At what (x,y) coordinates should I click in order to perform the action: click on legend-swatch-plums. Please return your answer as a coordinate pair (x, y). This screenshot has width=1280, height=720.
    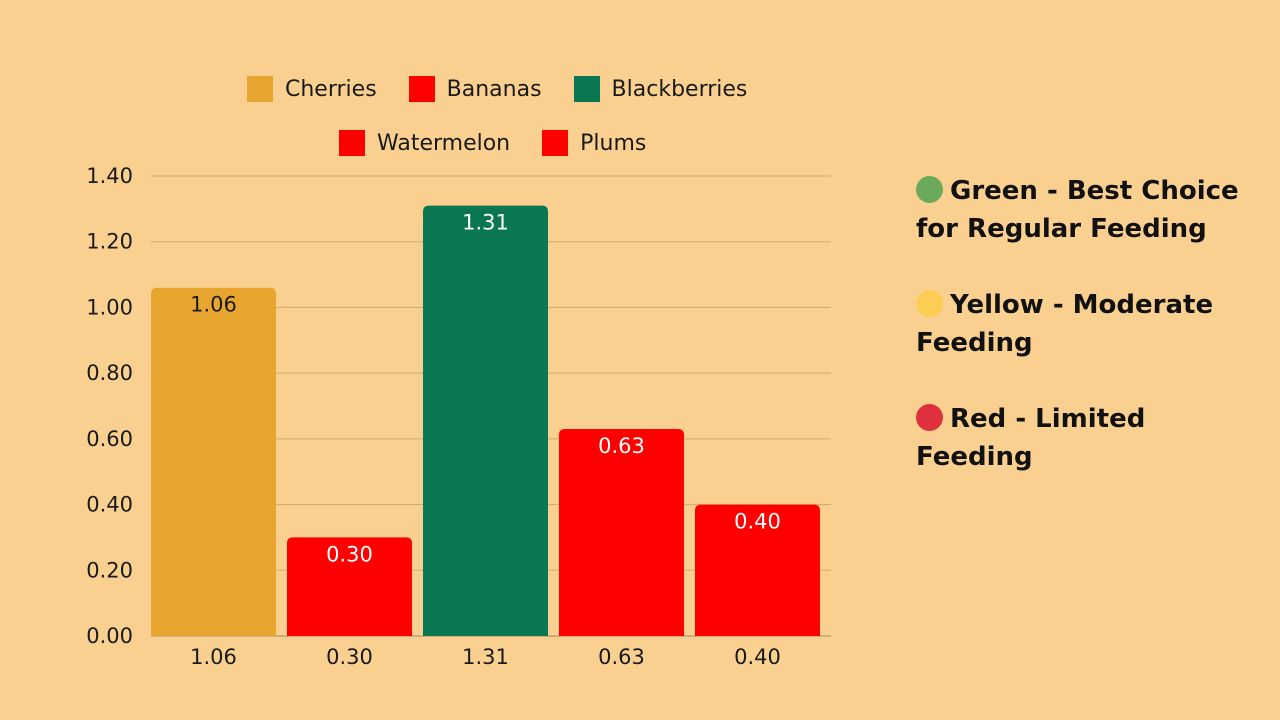
    Looking at the image, I should click on (555, 143).